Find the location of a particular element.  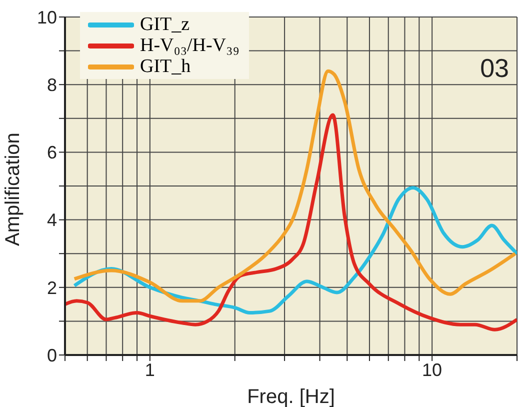

y-tick-label: 2 is located at coordinates (51, 288).